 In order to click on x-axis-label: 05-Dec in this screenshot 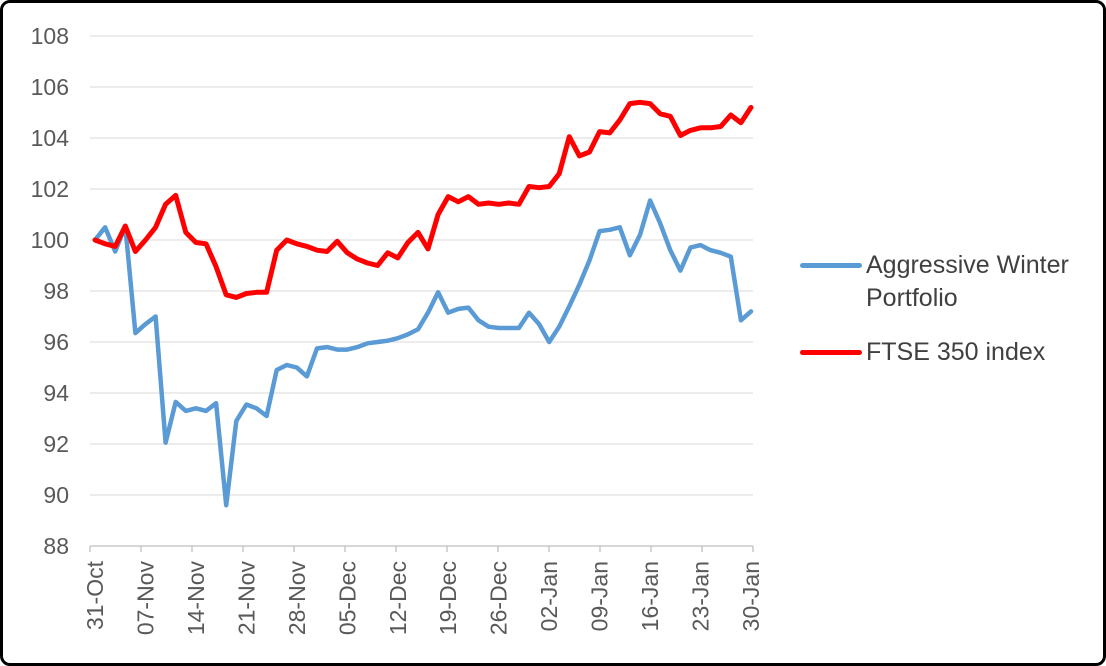, I will do `click(347, 598)`.